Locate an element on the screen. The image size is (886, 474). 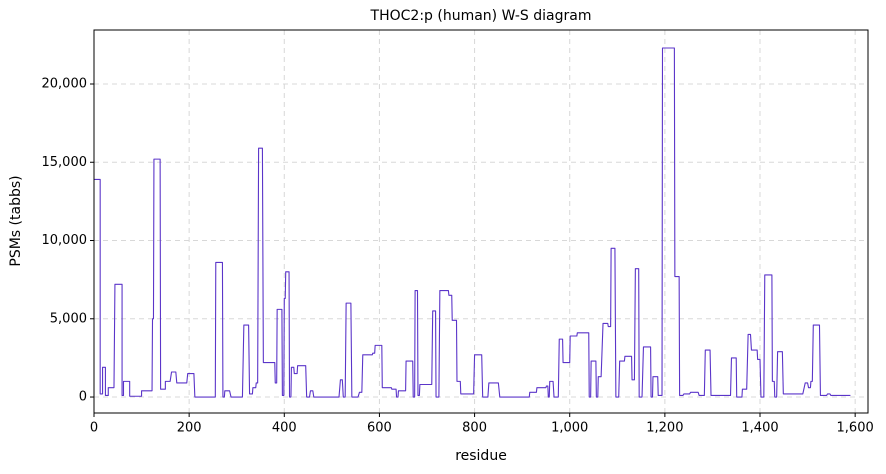
x-tick-label: 400 is located at coordinates (284, 428).